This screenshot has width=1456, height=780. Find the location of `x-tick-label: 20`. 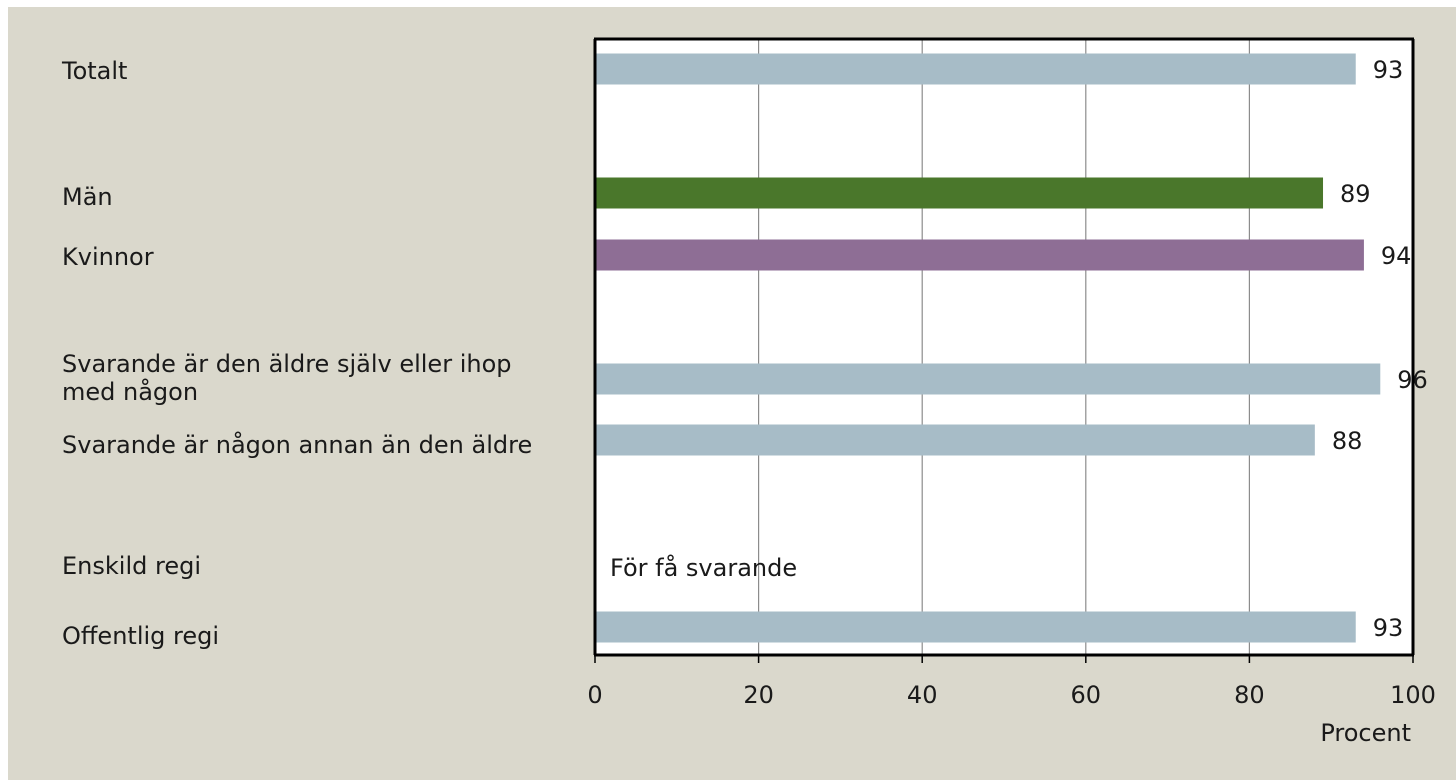

x-tick-label: 20 is located at coordinates (758, 695).